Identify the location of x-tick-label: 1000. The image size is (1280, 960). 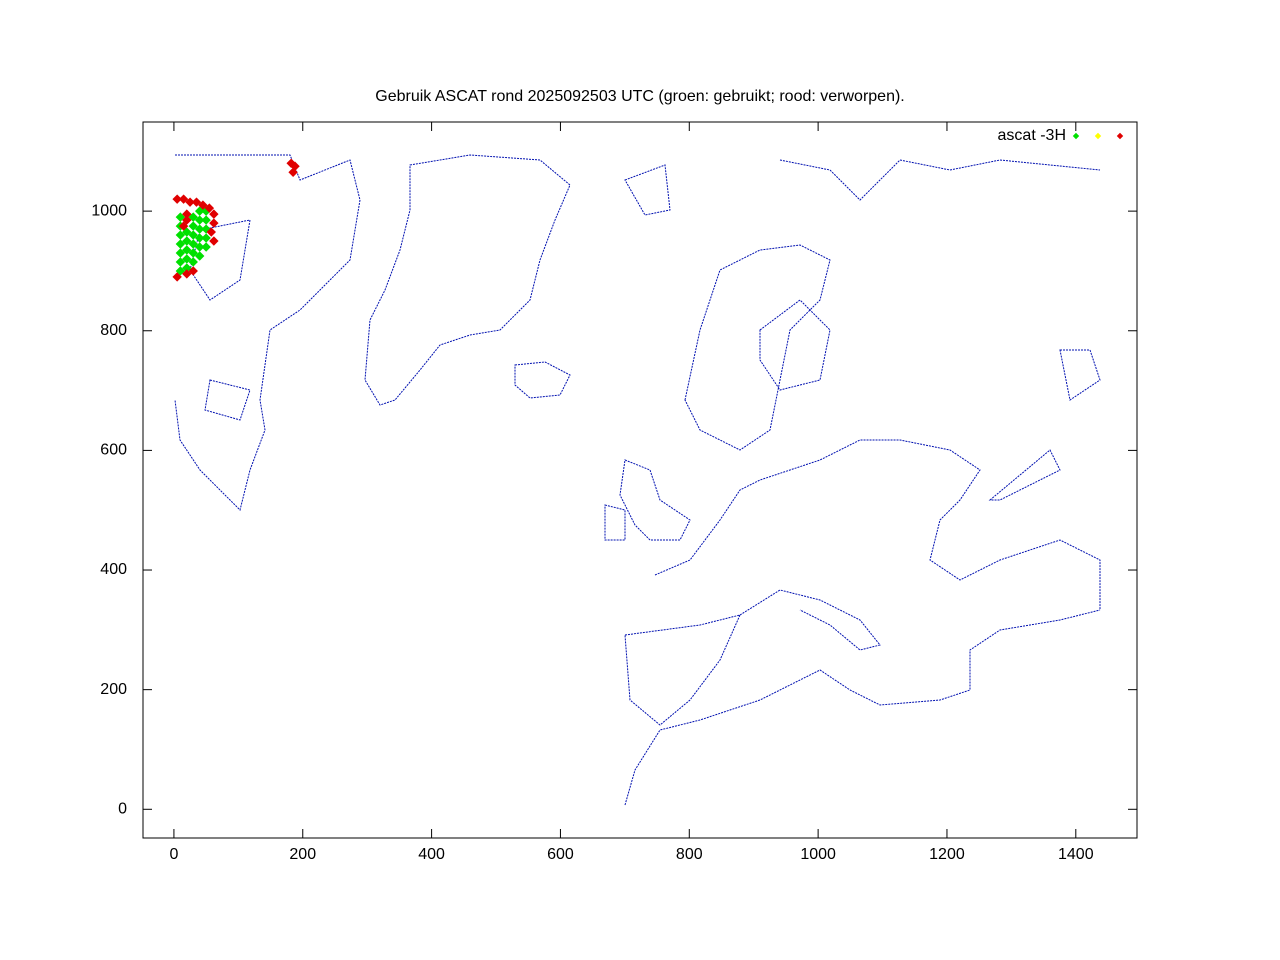
(818, 854).